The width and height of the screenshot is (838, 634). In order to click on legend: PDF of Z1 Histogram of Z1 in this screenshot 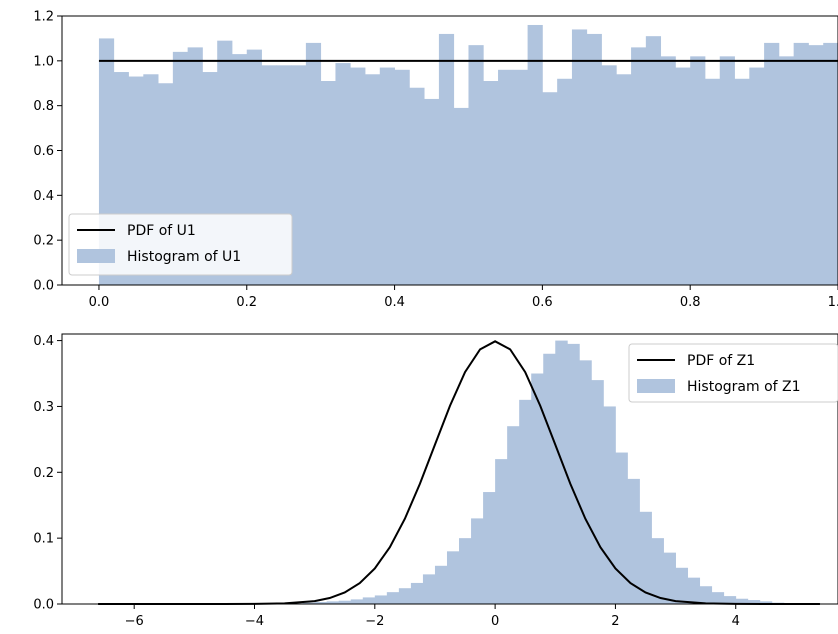, I will do `click(733, 373)`.